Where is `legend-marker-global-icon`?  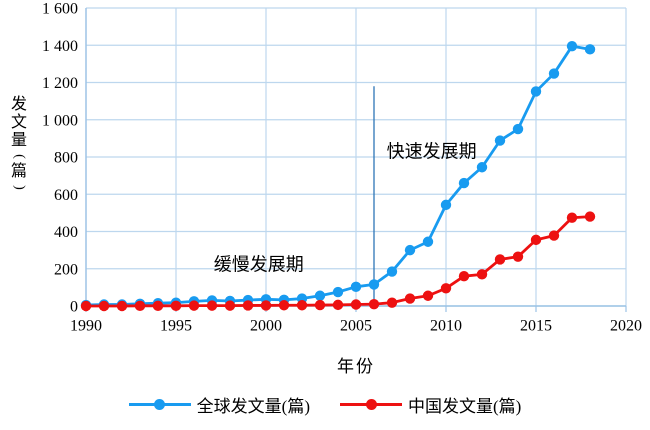 legend-marker-global-icon is located at coordinates (159, 405).